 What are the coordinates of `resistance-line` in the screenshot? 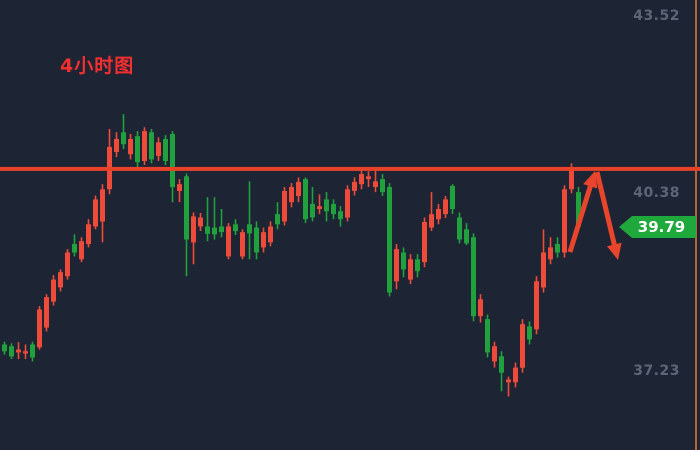 It's located at (350, 168).